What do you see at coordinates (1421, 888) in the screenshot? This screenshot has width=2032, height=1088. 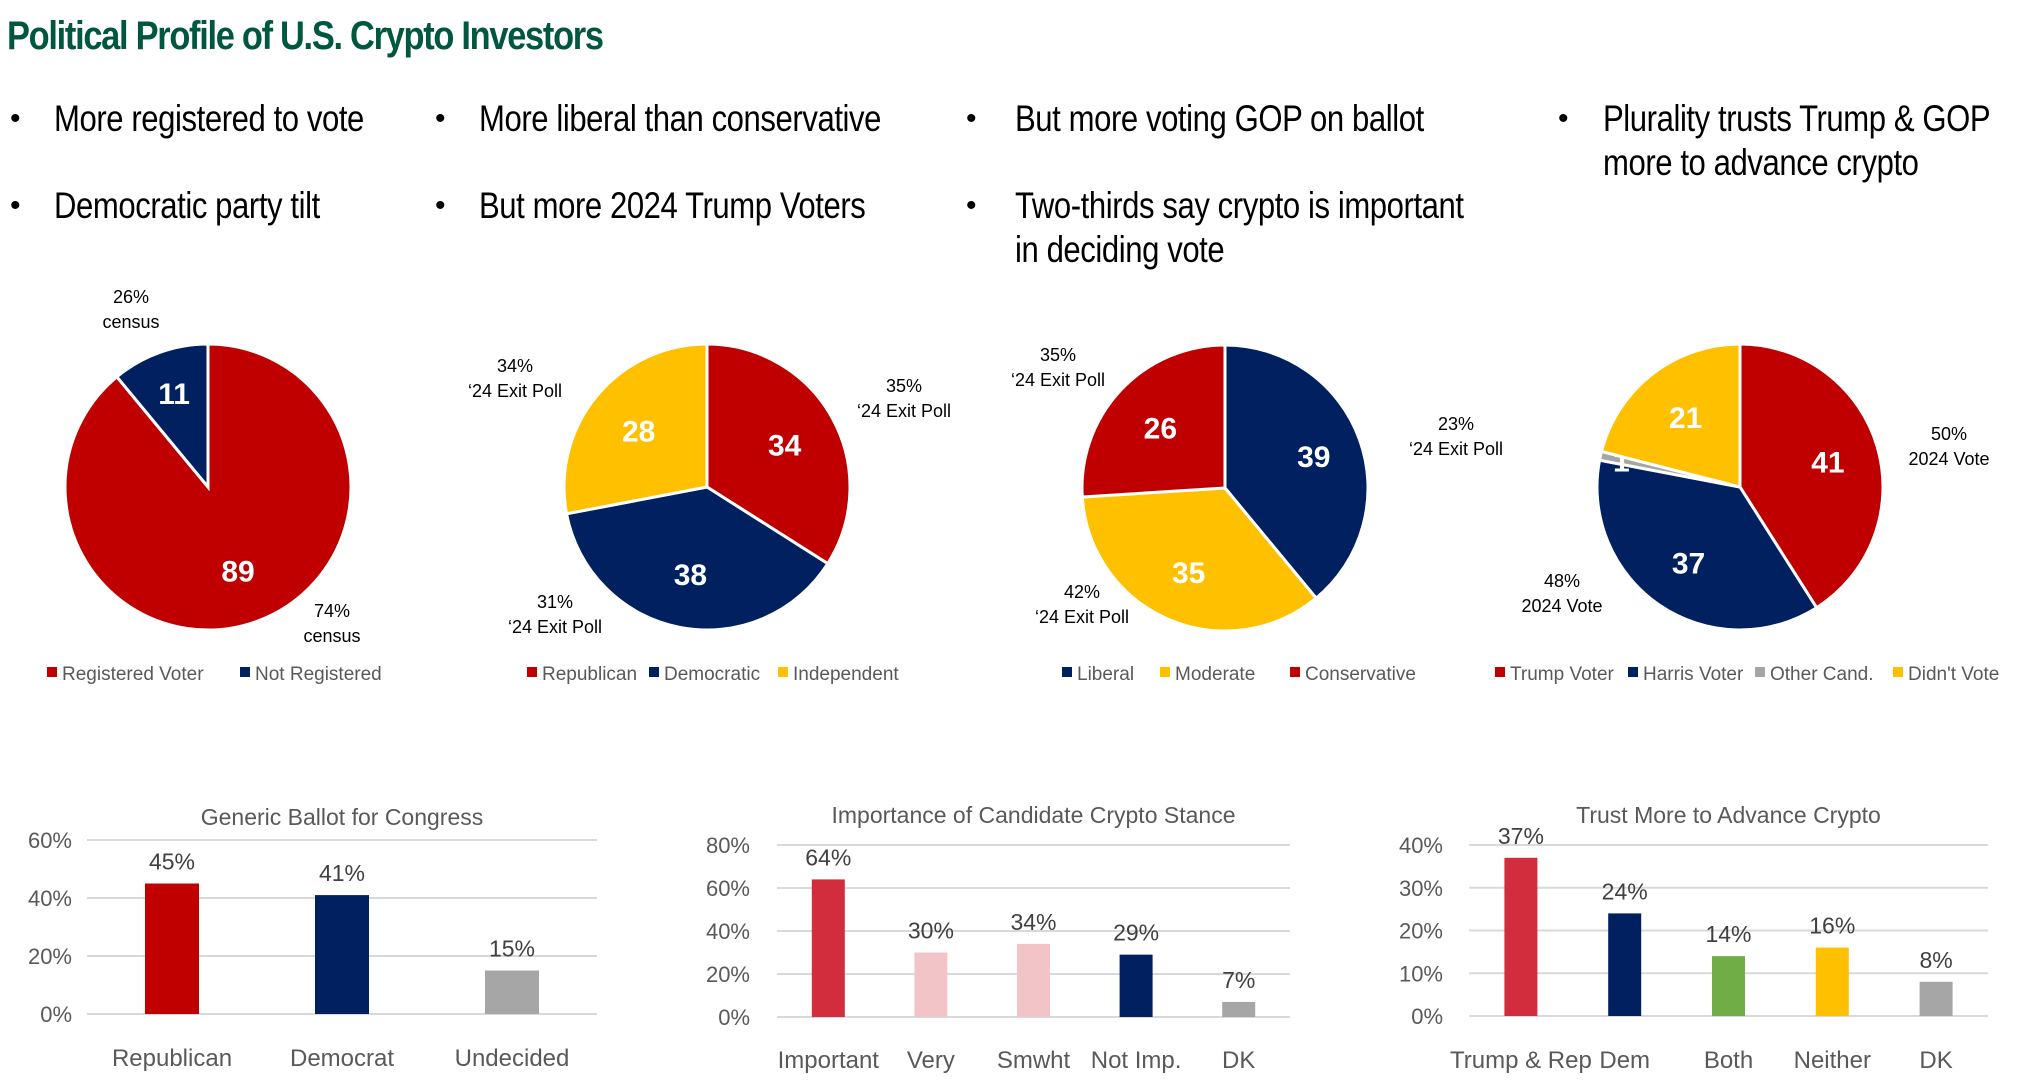 I see `y-tick-label: 30%` at bounding box center [1421, 888].